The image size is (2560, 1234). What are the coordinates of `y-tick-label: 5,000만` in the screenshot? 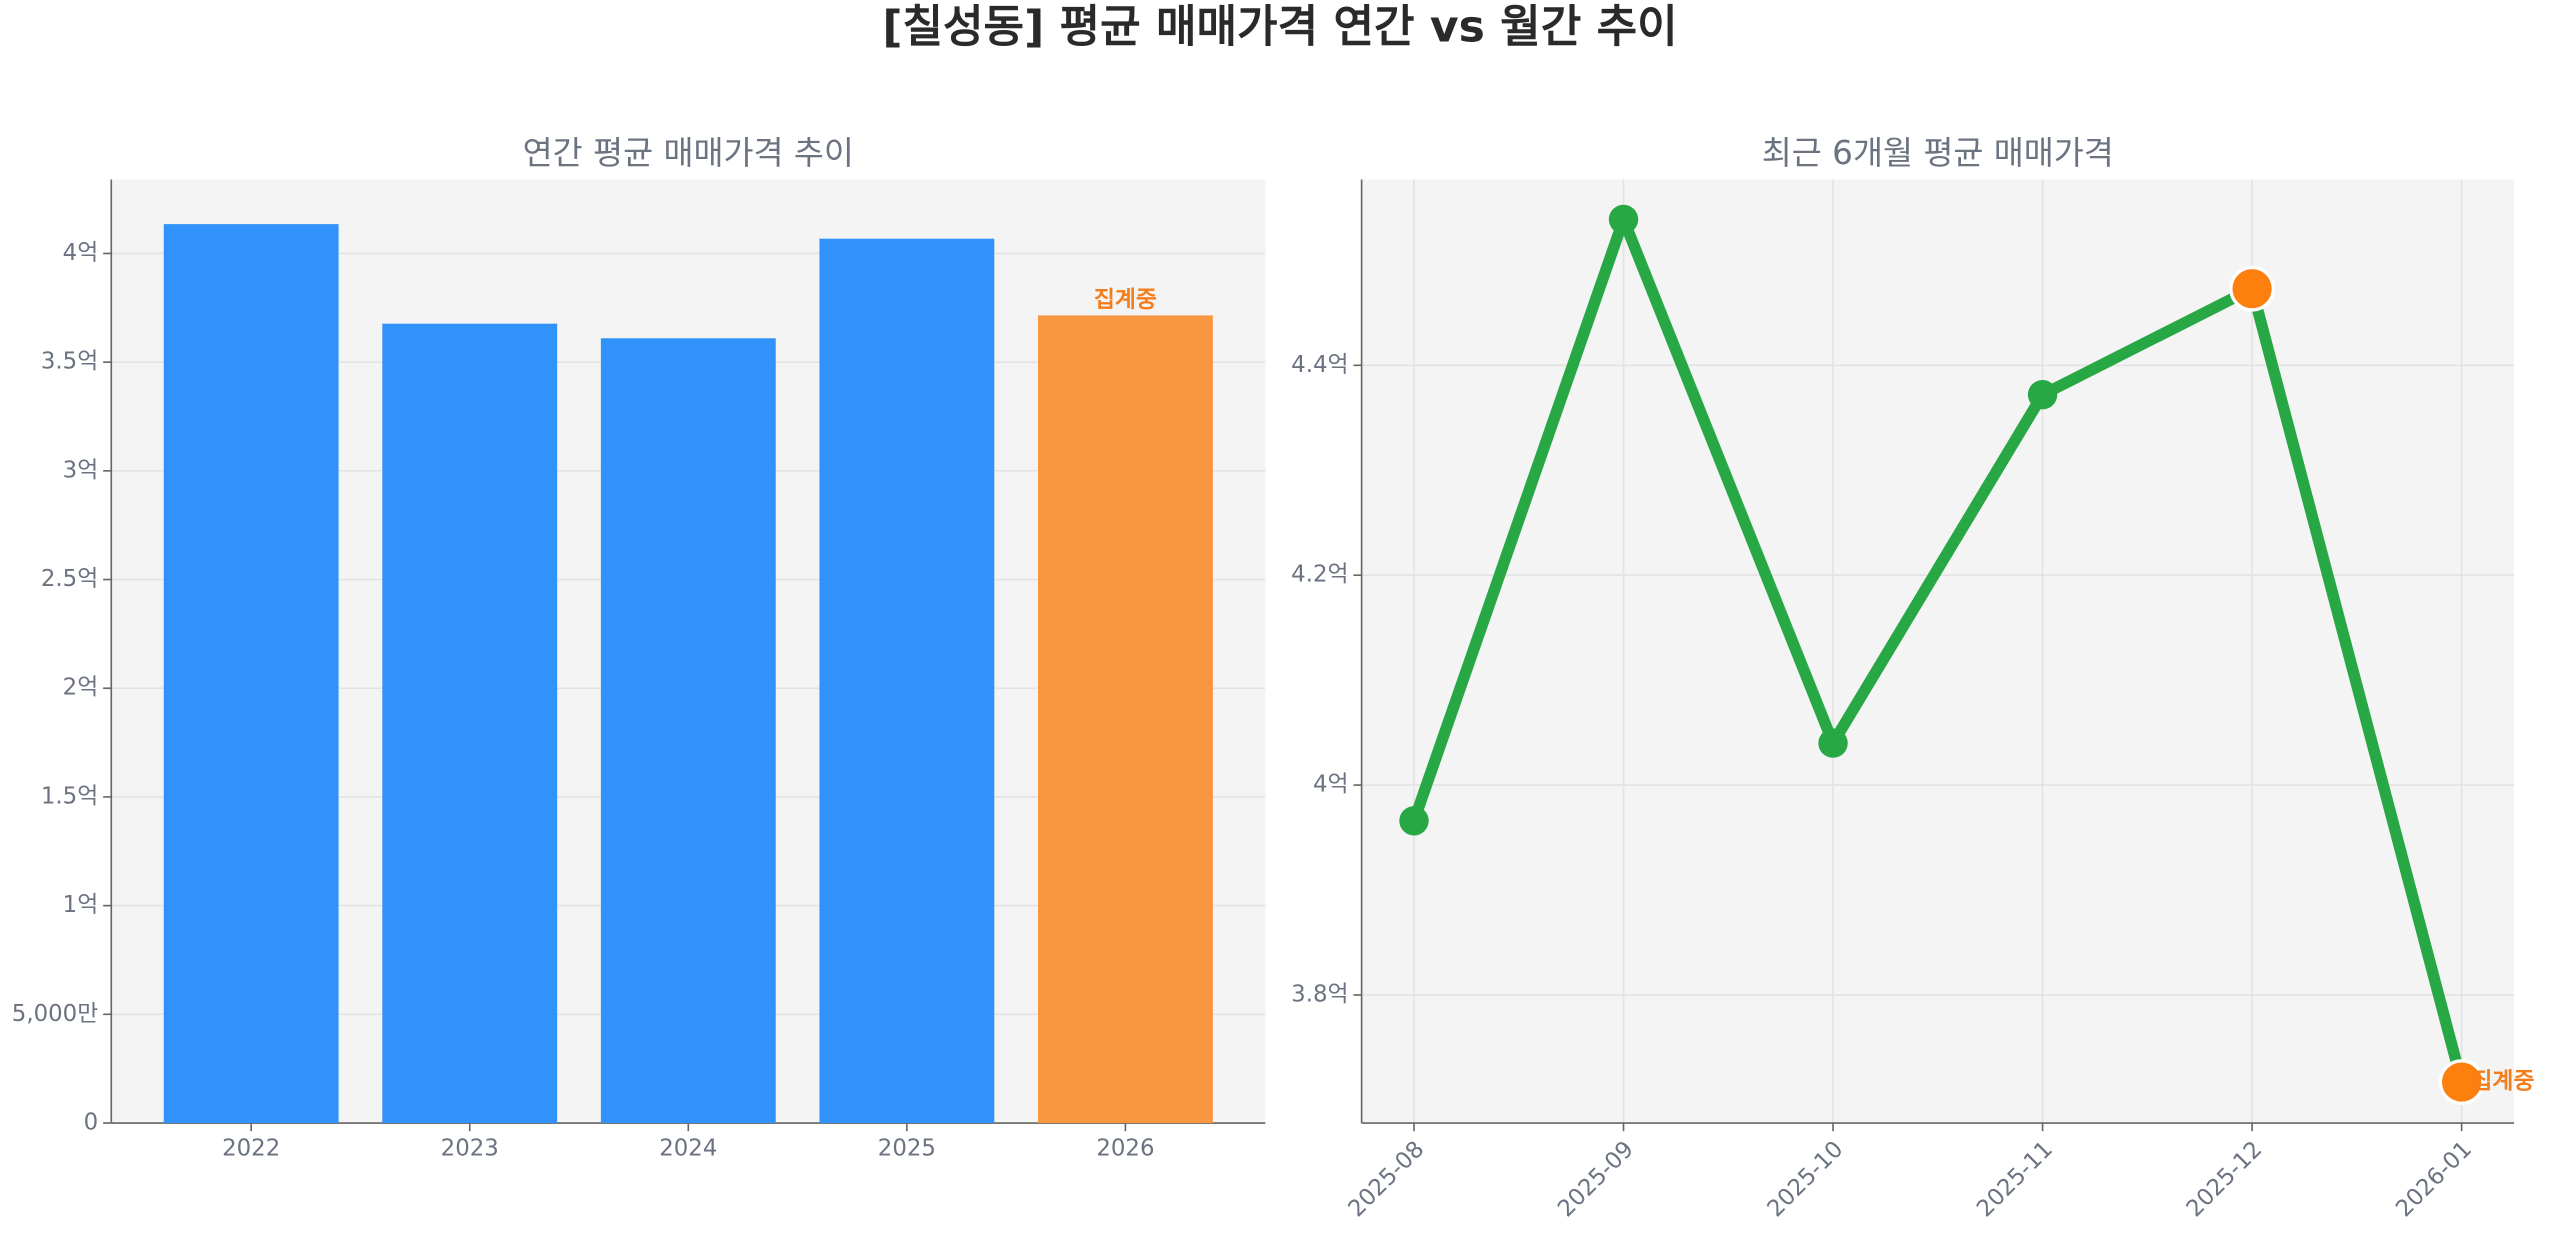 It's located at (55, 1014).